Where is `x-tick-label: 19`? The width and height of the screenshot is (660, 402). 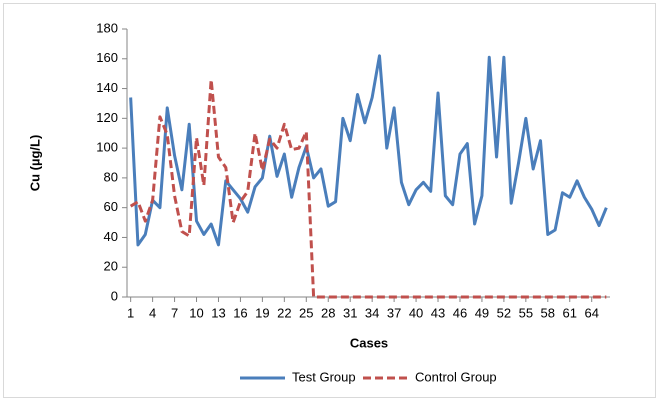 x-tick-label: 19 is located at coordinates (262, 312).